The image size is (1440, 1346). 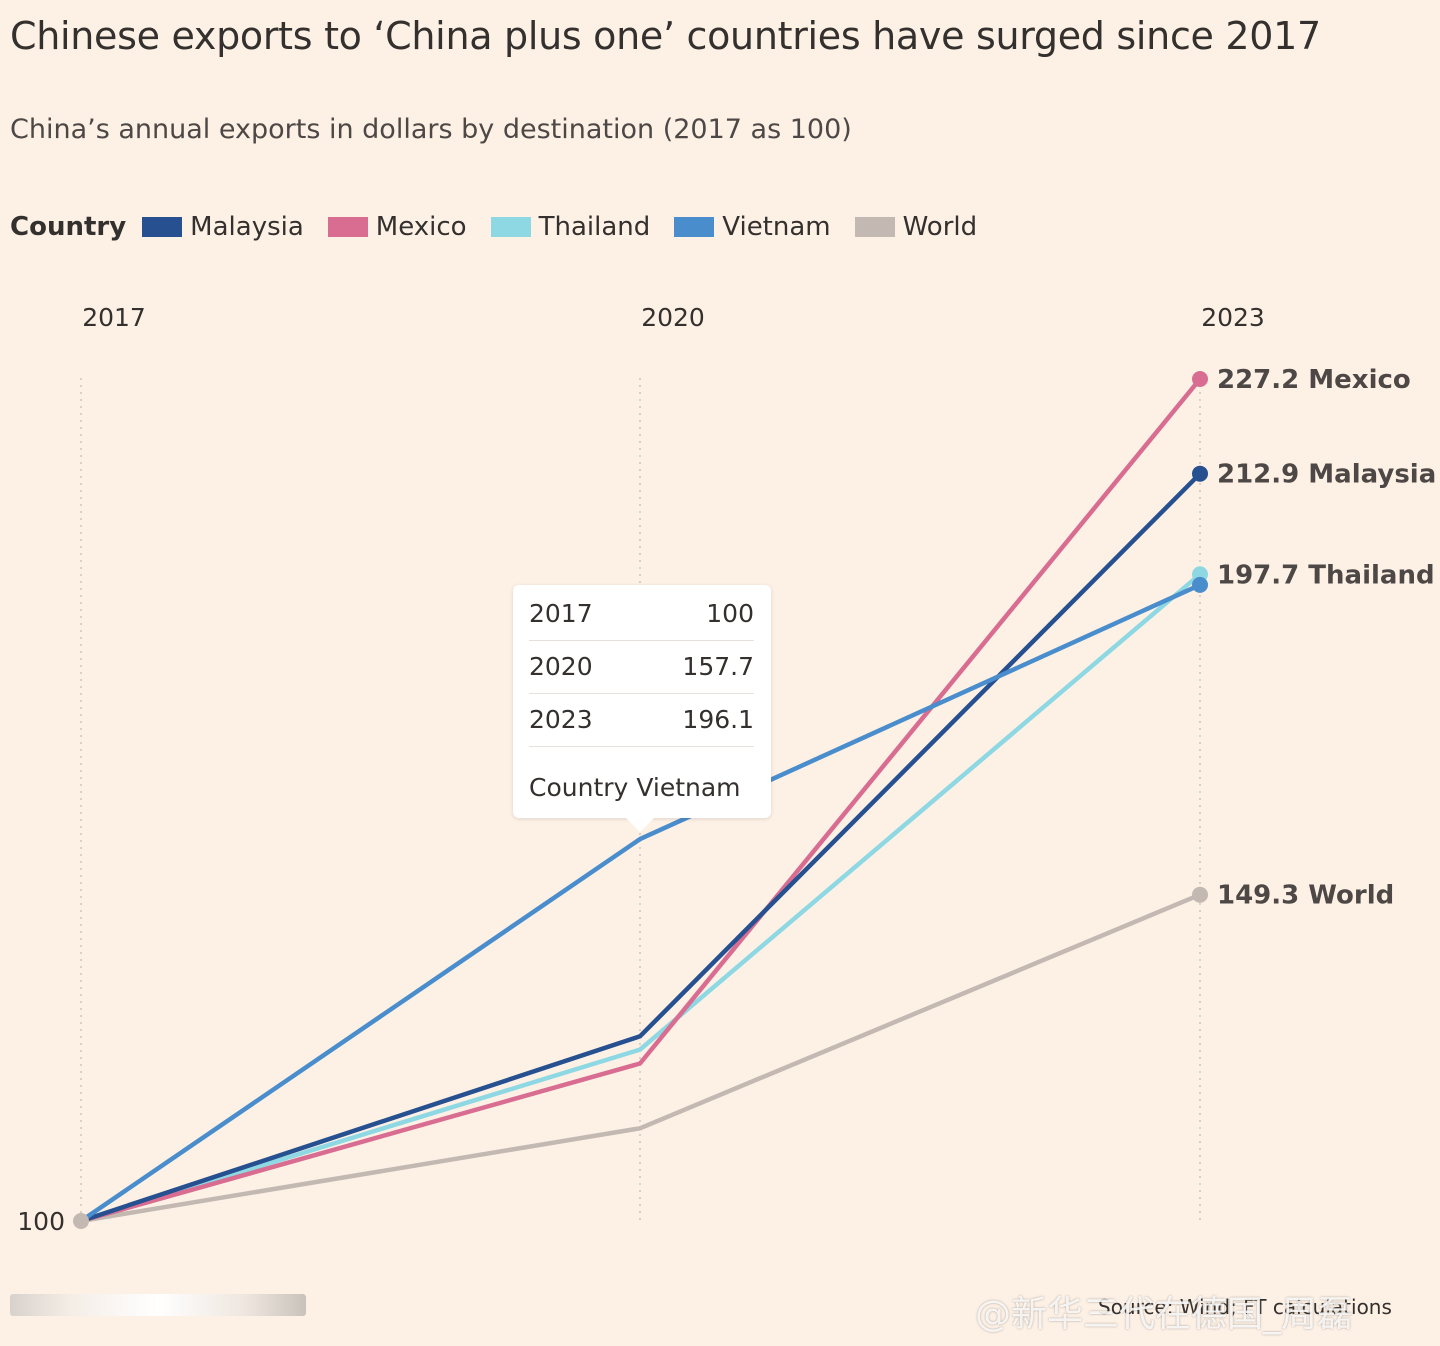 What do you see at coordinates (561, 719) in the screenshot?
I see `tooltip-year: 2023` at bounding box center [561, 719].